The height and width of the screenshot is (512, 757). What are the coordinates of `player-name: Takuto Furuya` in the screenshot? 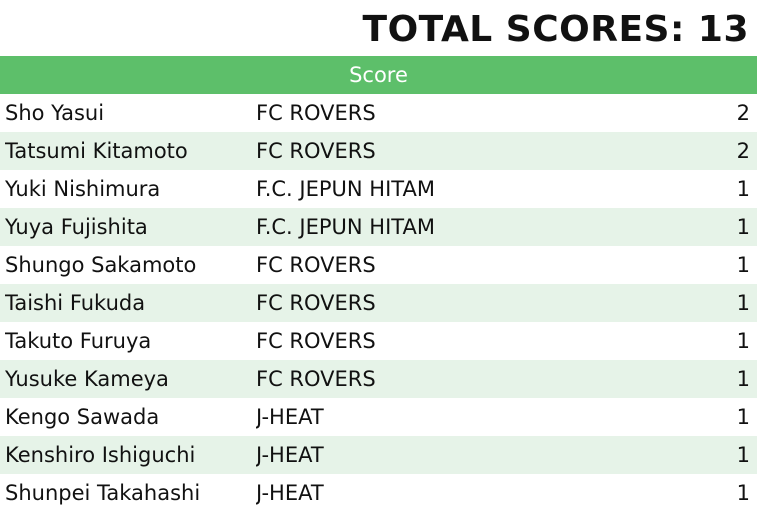 It's located at (78, 341).